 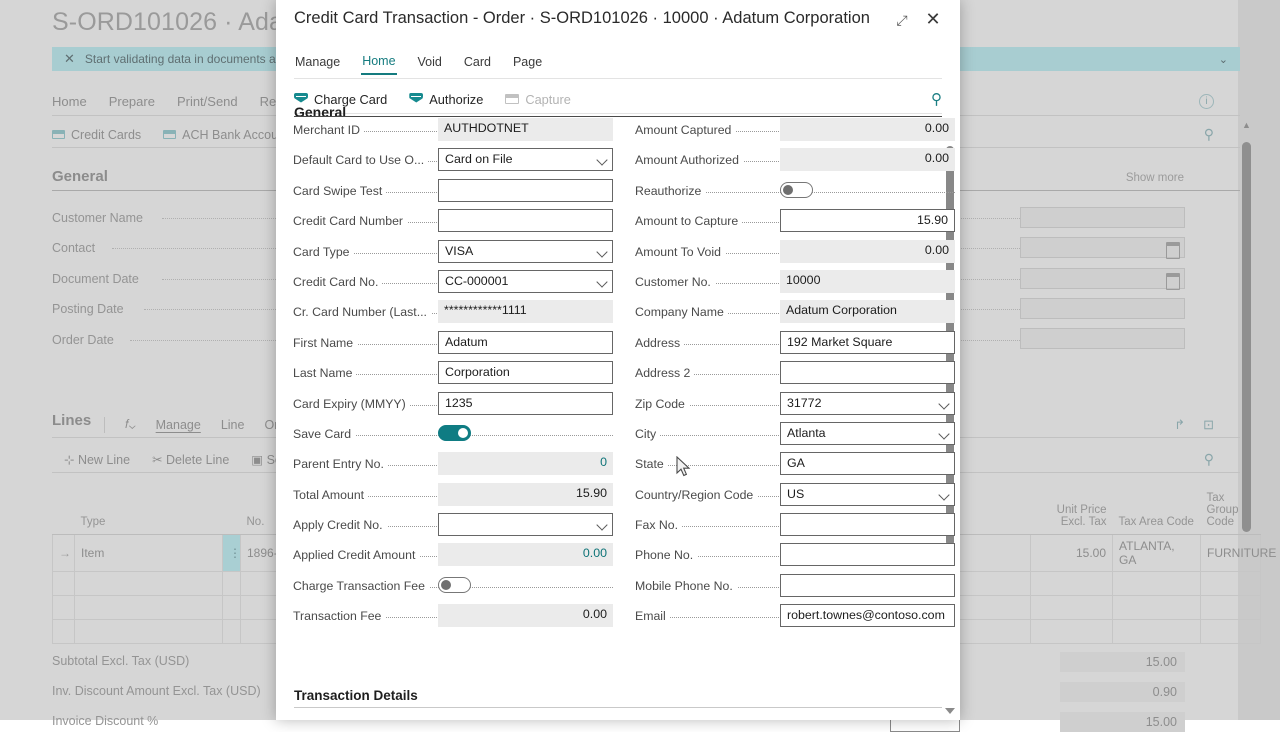 What do you see at coordinates (229, 135) in the screenshot?
I see `ach-bank-accounts-button: ACH Bank Accounts` at bounding box center [229, 135].